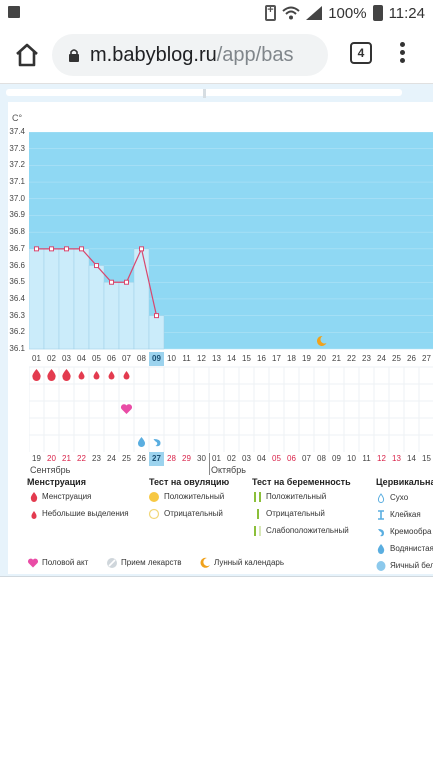 The height and width of the screenshot is (770, 433). Describe the element at coordinates (154, 497) in the screenshot. I see `ovulation-positive-icon` at that location.